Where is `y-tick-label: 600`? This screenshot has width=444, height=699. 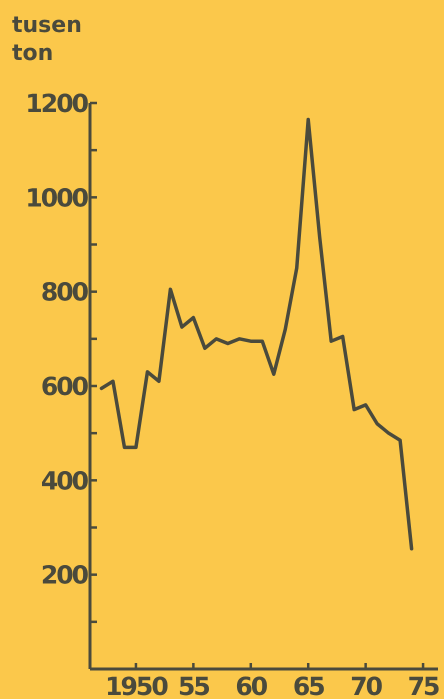
y-tick-label: 600 is located at coordinates (64, 386).